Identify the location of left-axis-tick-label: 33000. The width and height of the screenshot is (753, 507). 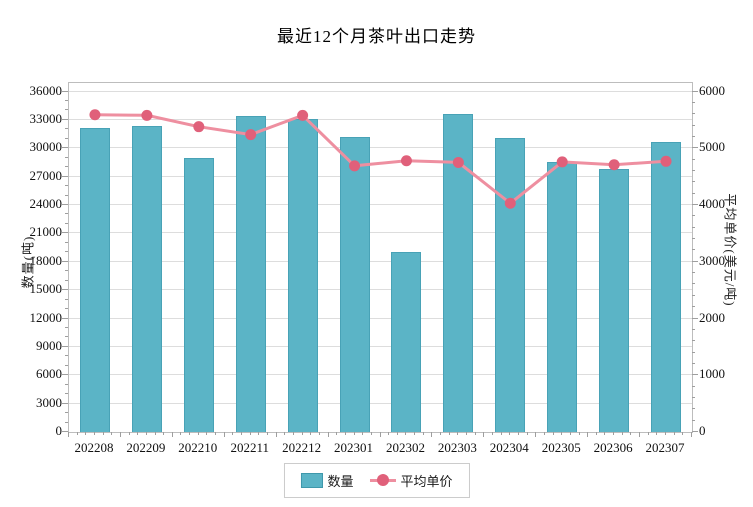
(46, 118).